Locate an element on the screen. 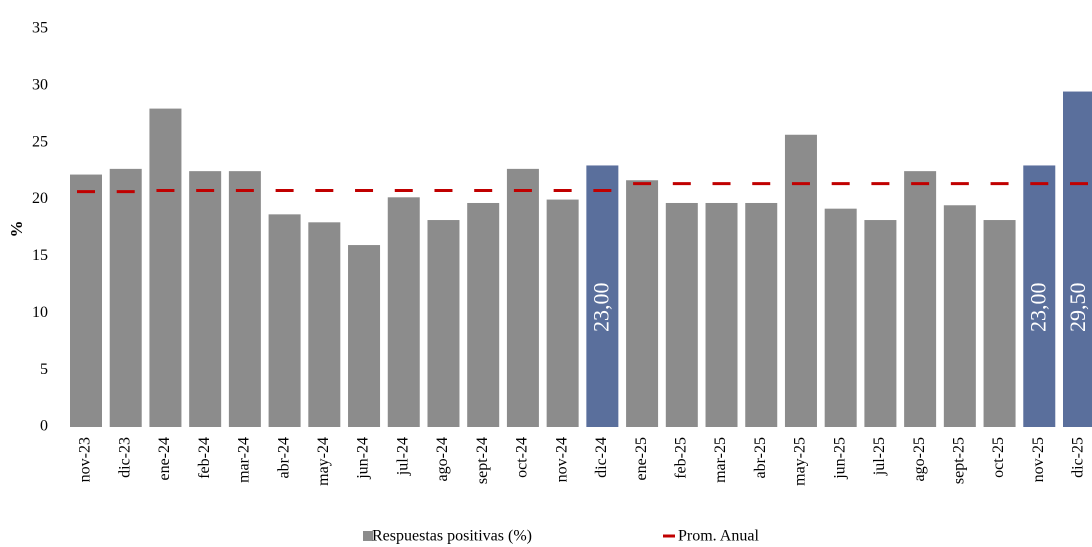 The height and width of the screenshot is (547, 1092). x-tick-label: dic-23 is located at coordinates (124, 457).